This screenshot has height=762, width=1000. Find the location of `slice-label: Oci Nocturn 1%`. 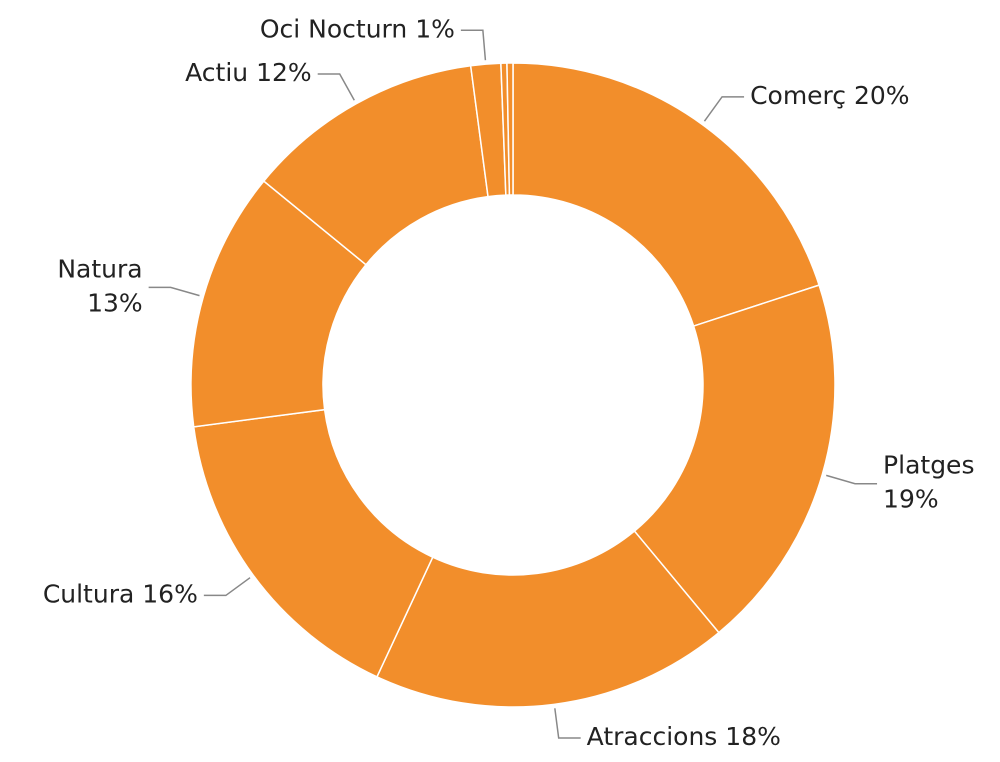

slice-label: Oci Nocturn 1% is located at coordinates (357, 28).